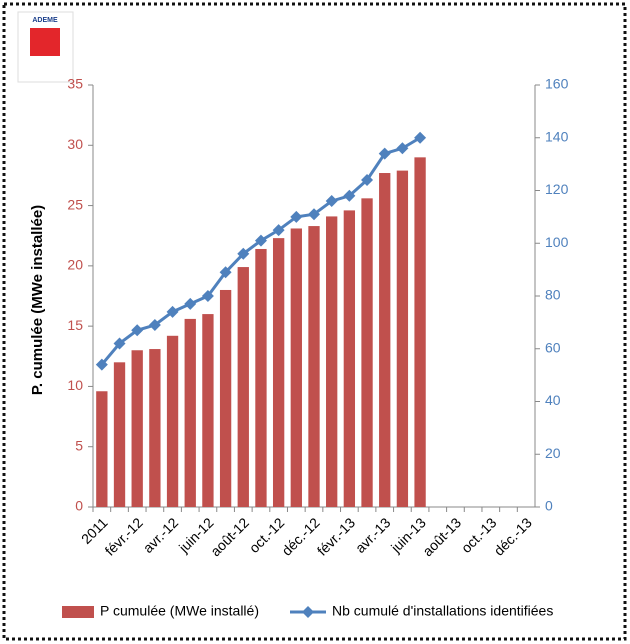 The image size is (630, 644). What do you see at coordinates (37, 300) in the screenshot?
I see `y-axis-title: P. cumulée (MWe installée)` at bounding box center [37, 300].